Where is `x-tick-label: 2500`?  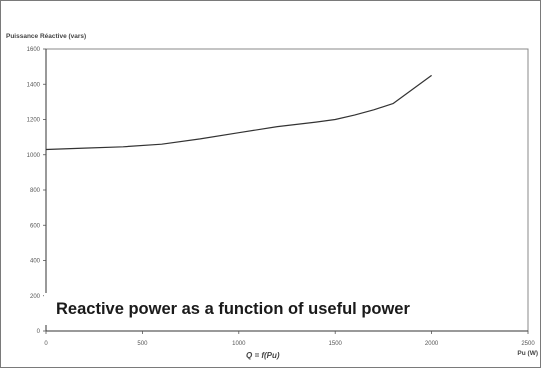
x-tick-label: 2500 is located at coordinates (528, 344).